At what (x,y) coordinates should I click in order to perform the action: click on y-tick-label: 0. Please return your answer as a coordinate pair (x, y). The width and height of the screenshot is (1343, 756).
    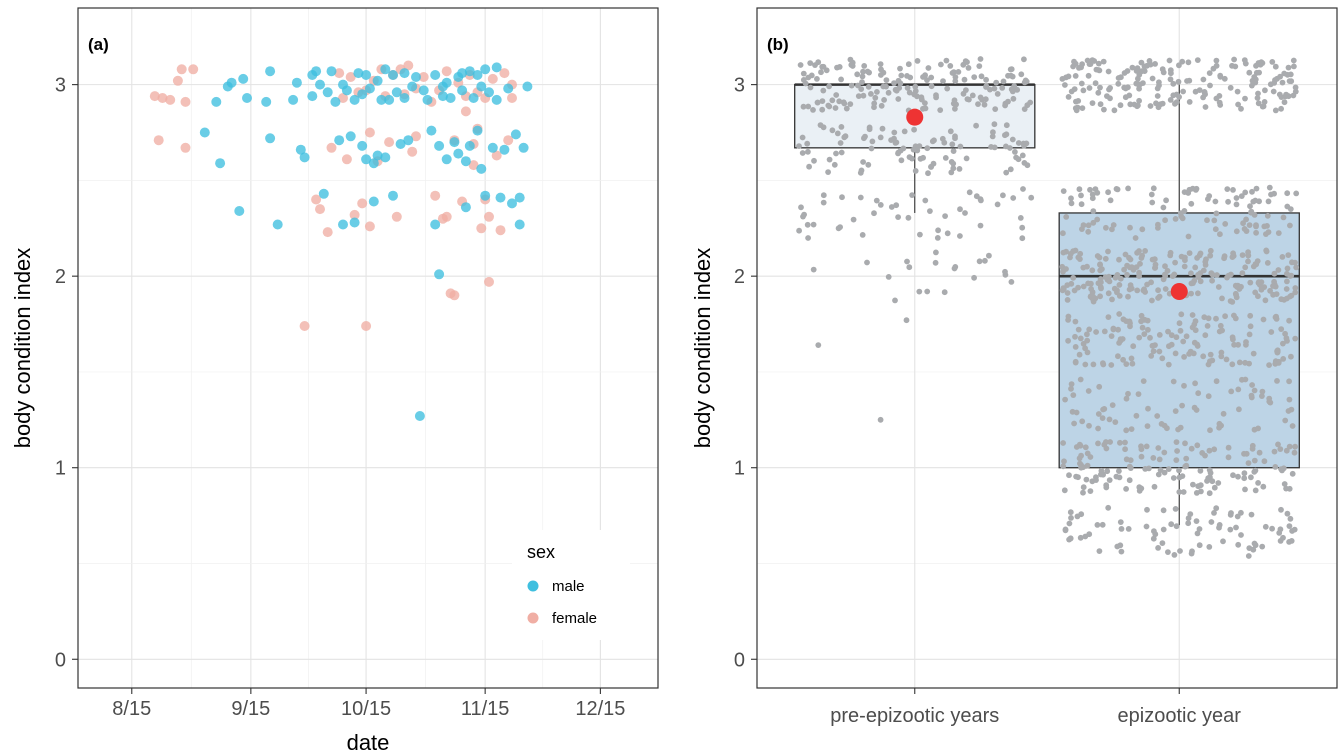
    Looking at the image, I should click on (739, 660).